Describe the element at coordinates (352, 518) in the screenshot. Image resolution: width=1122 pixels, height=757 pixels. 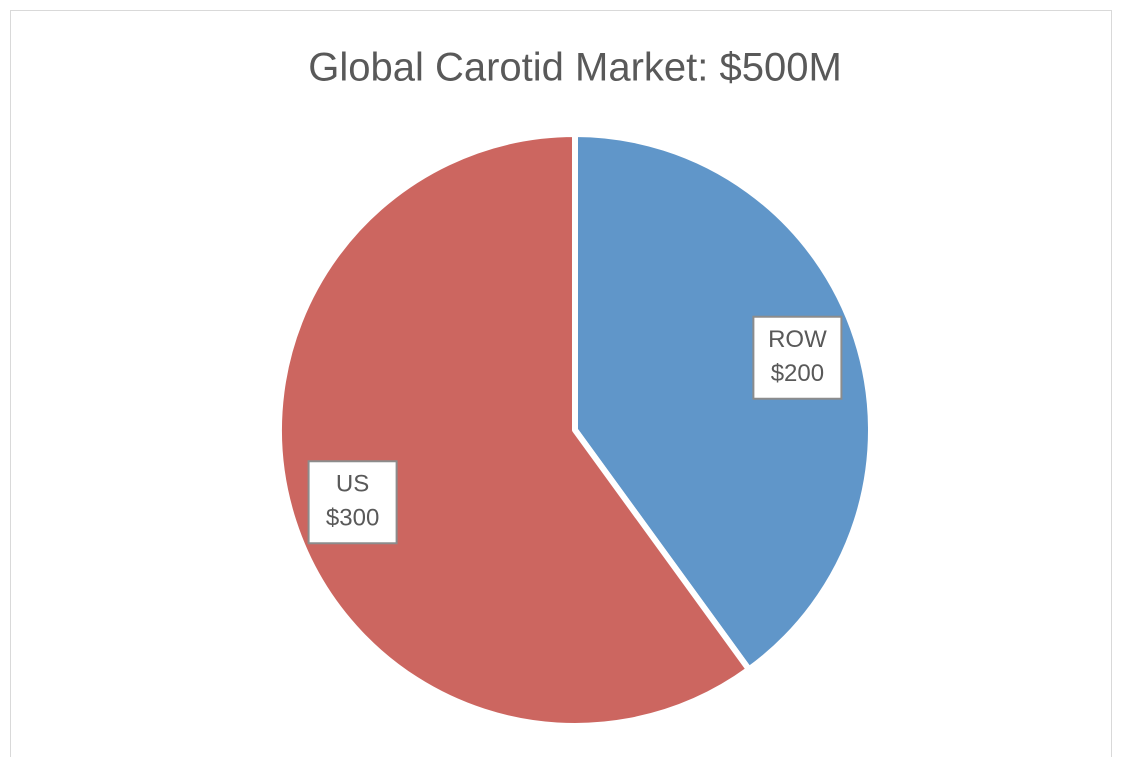
I see `data-label-value: $300` at that location.